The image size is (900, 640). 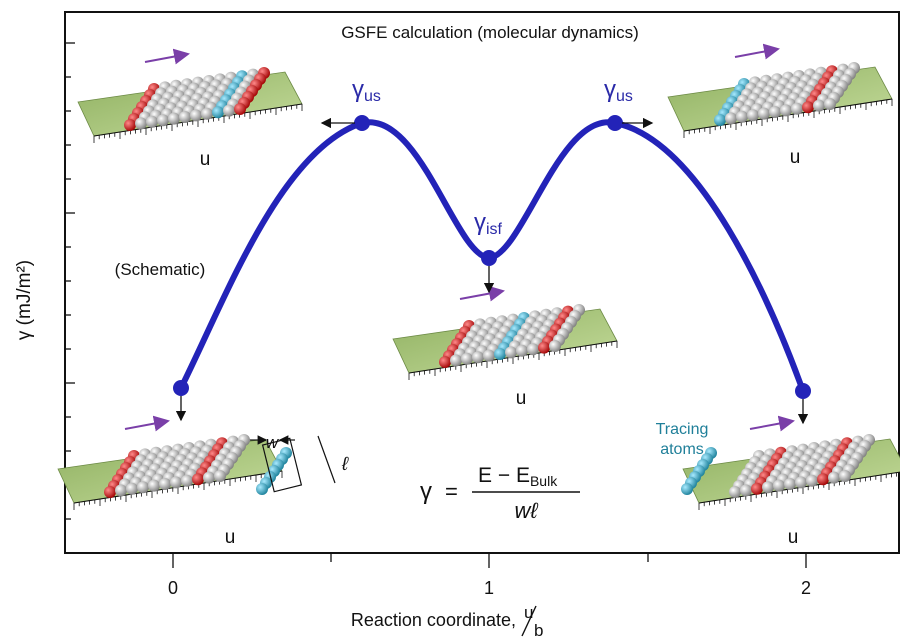 I want to click on annotation: Tracing, so click(x=682, y=429).